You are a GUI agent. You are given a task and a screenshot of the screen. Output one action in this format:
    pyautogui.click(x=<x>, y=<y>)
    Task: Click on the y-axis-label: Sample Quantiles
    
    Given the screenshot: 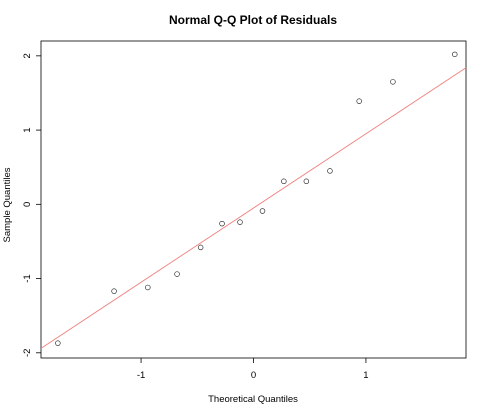 What is the action you would take?
    pyautogui.click(x=7, y=204)
    